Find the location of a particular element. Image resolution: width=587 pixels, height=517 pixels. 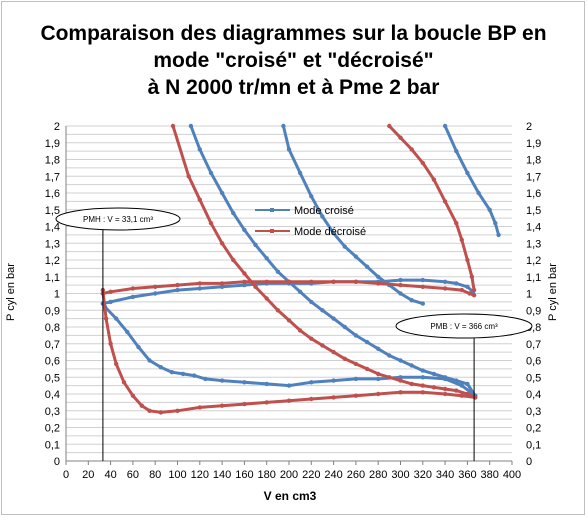

y-tick-label-left: 0,4 is located at coordinates (52, 395).